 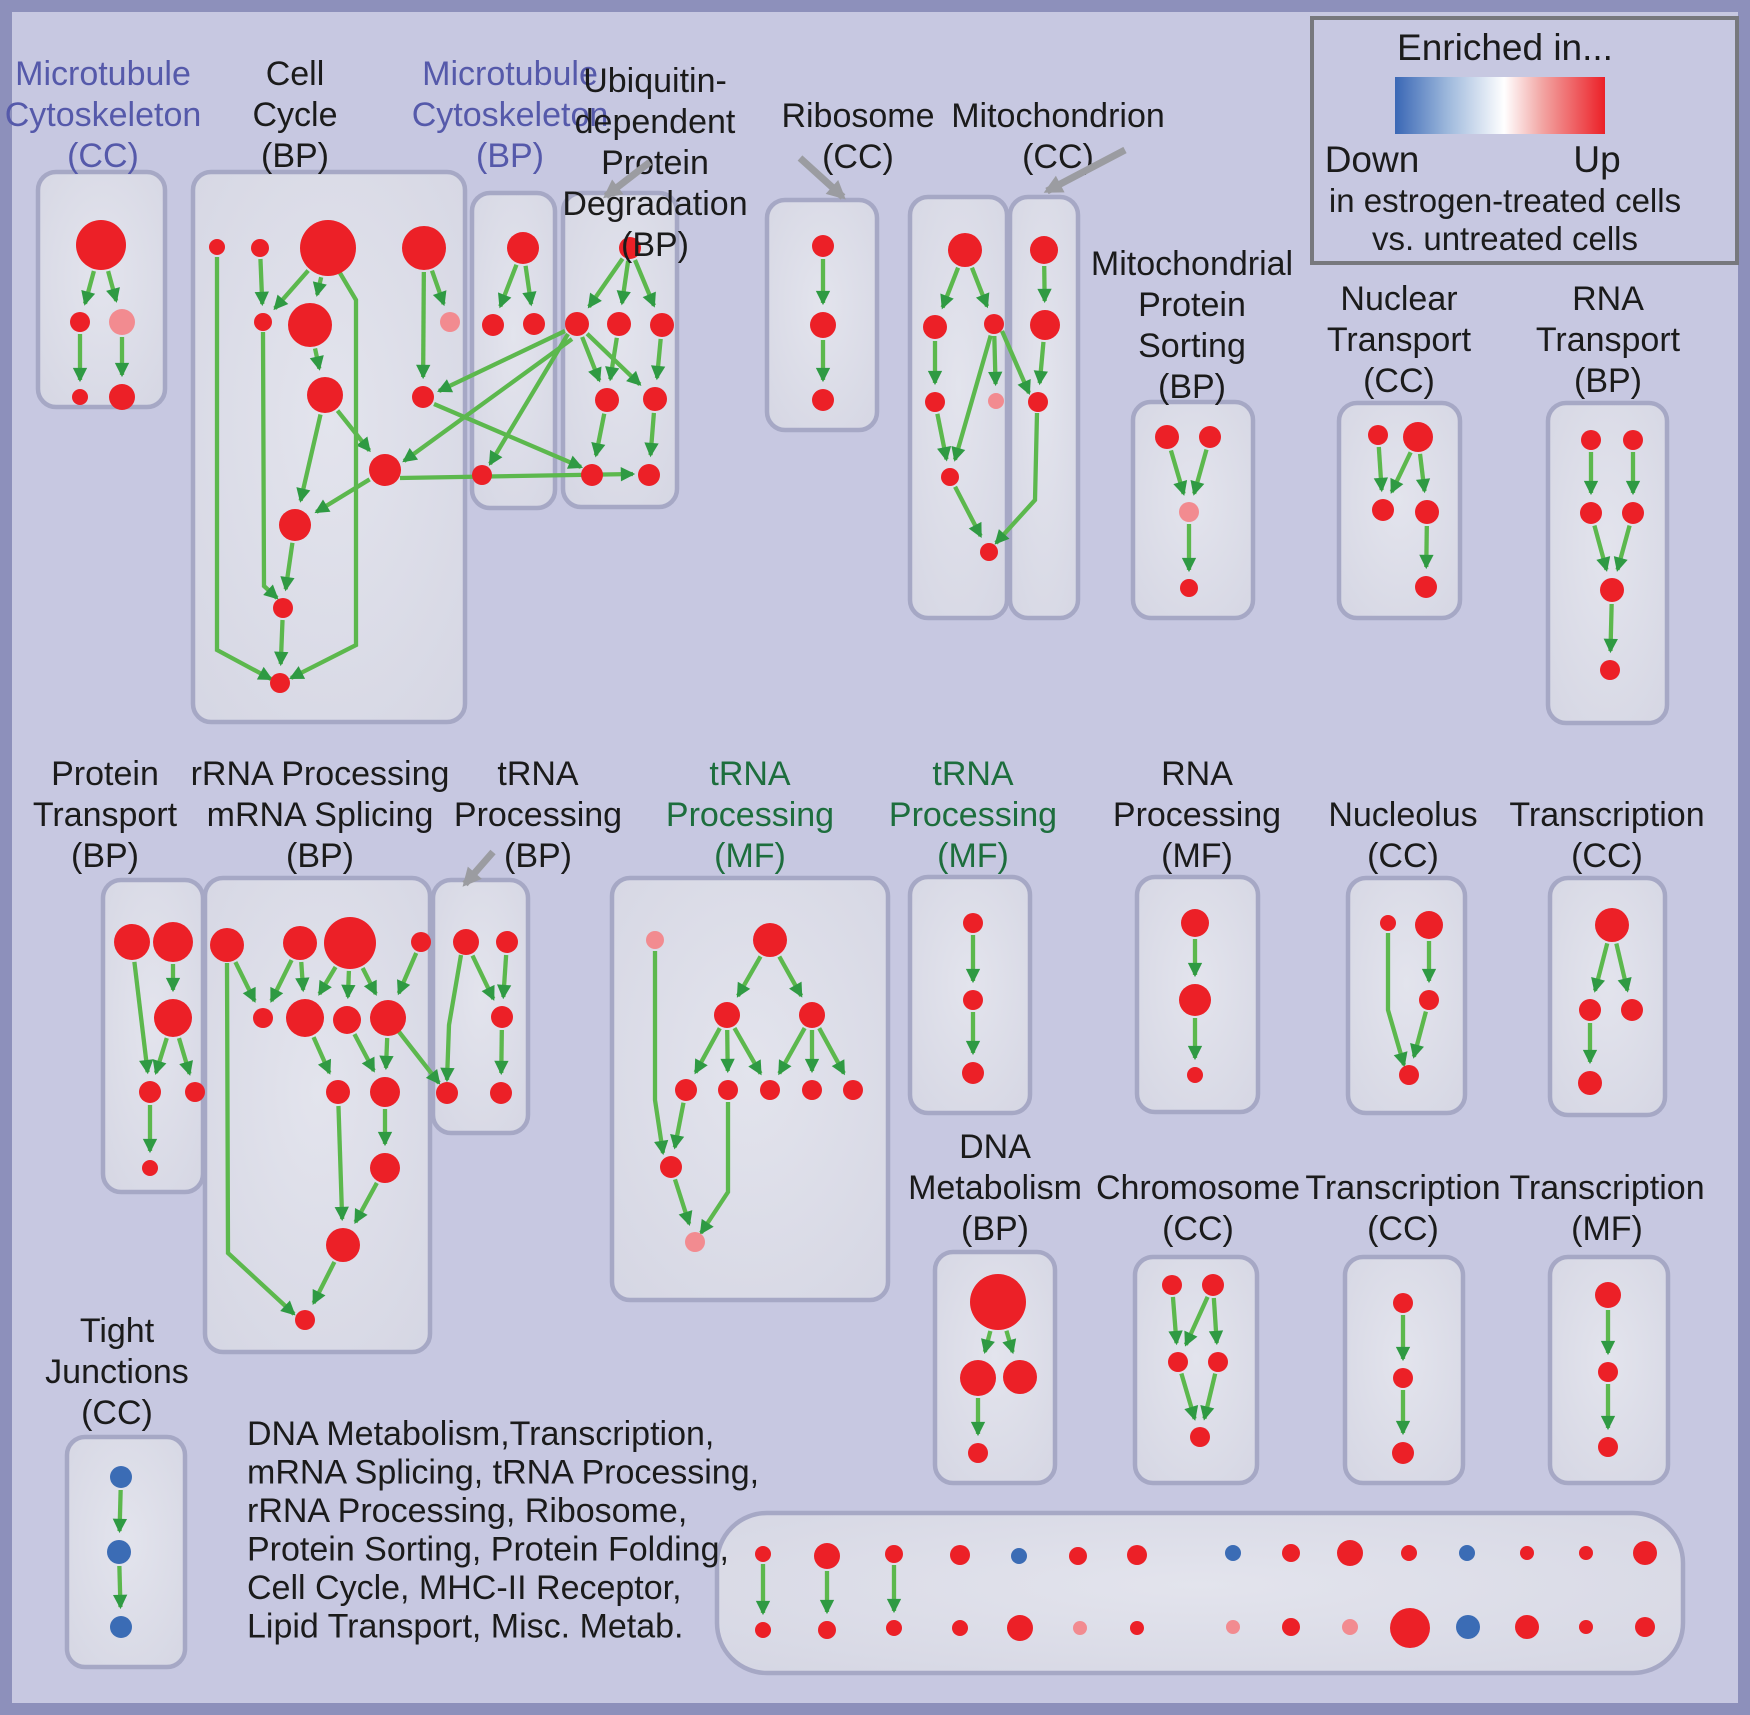 What do you see at coordinates (1192, 264) in the screenshot?
I see `cluster-label-mitochondrial-protein-sorting-bp-line-0: Mitochondrial` at bounding box center [1192, 264].